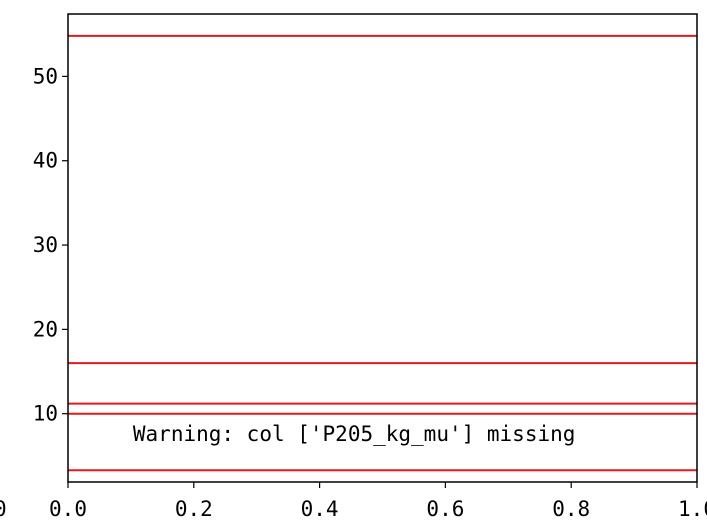 This screenshot has width=707, height=531. Describe the element at coordinates (571, 509) in the screenshot. I see `x-tick-label: 0.8` at that location.